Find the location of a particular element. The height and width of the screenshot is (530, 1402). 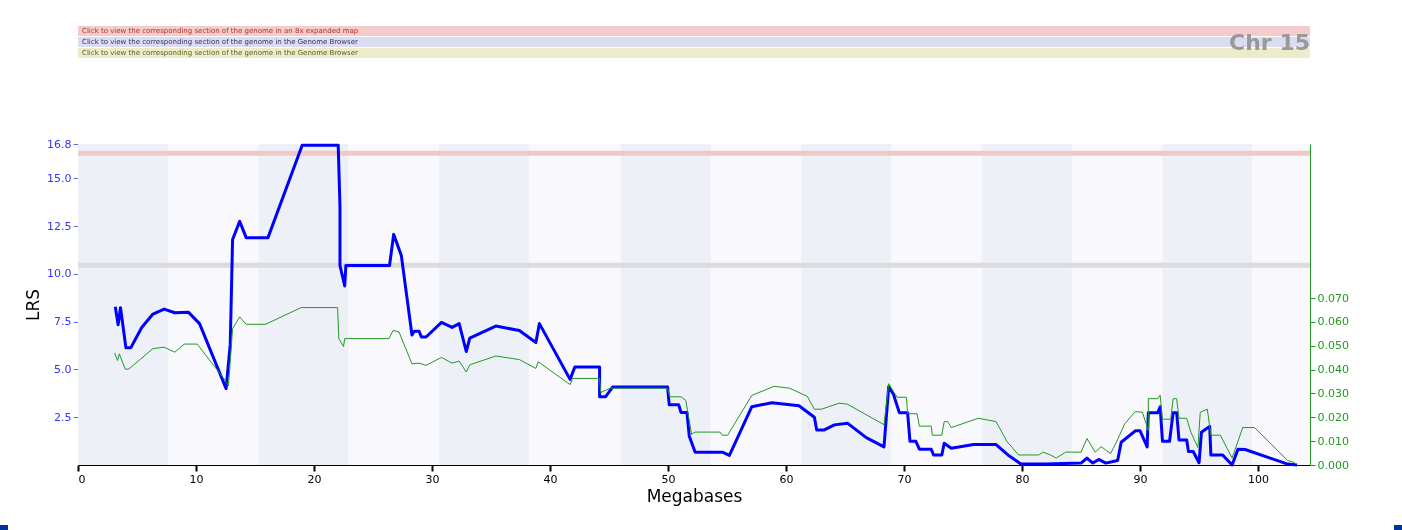

x-tick-label: 70 is located at coordinates (904, 479).